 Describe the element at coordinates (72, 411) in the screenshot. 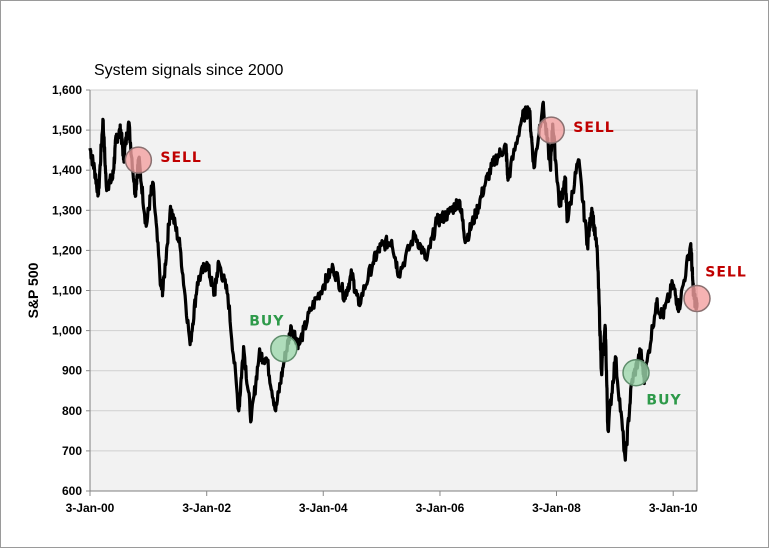

I see `y-tick-label: 800` at that location.